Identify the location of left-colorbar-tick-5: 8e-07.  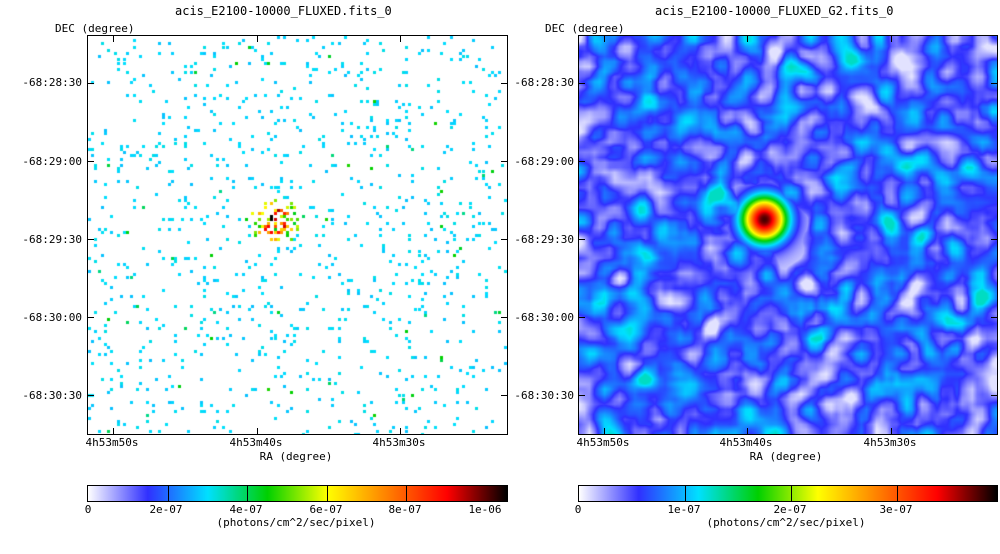
(405, 509).